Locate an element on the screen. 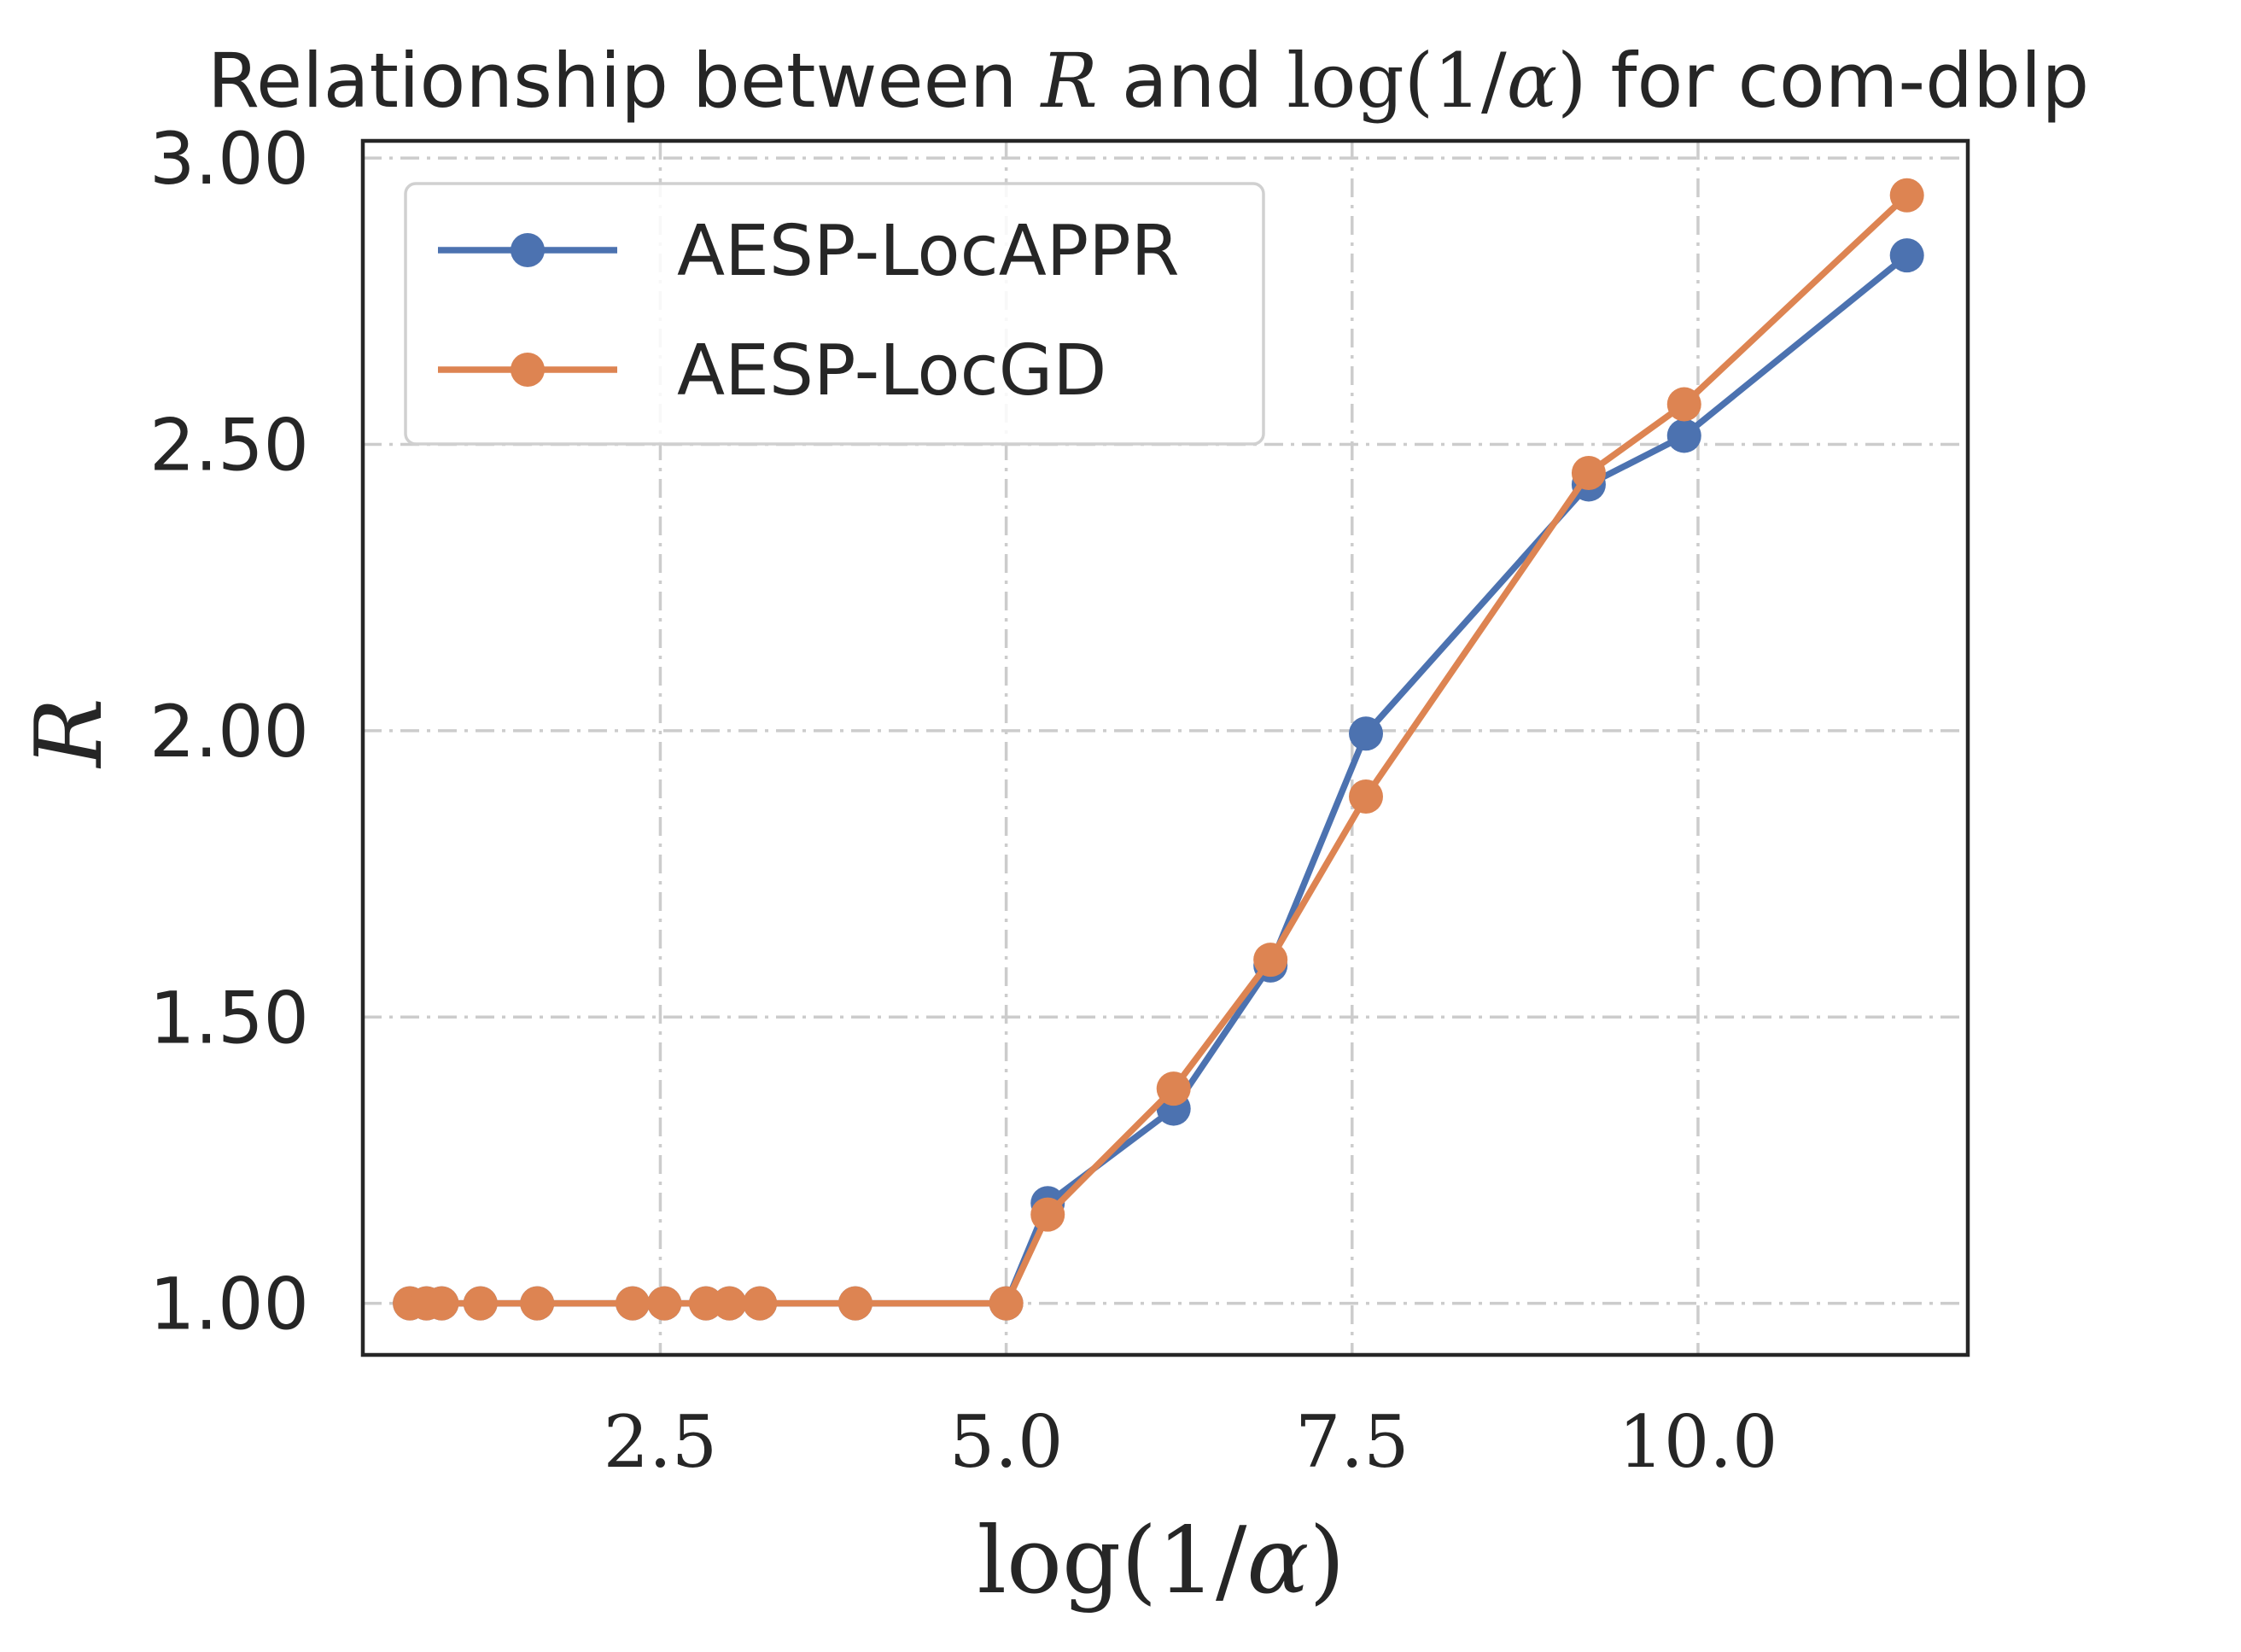 The width and height of the screenshot is (2241, 1652). y-tick-label: 2.50 is located at coordinates (229, 445).